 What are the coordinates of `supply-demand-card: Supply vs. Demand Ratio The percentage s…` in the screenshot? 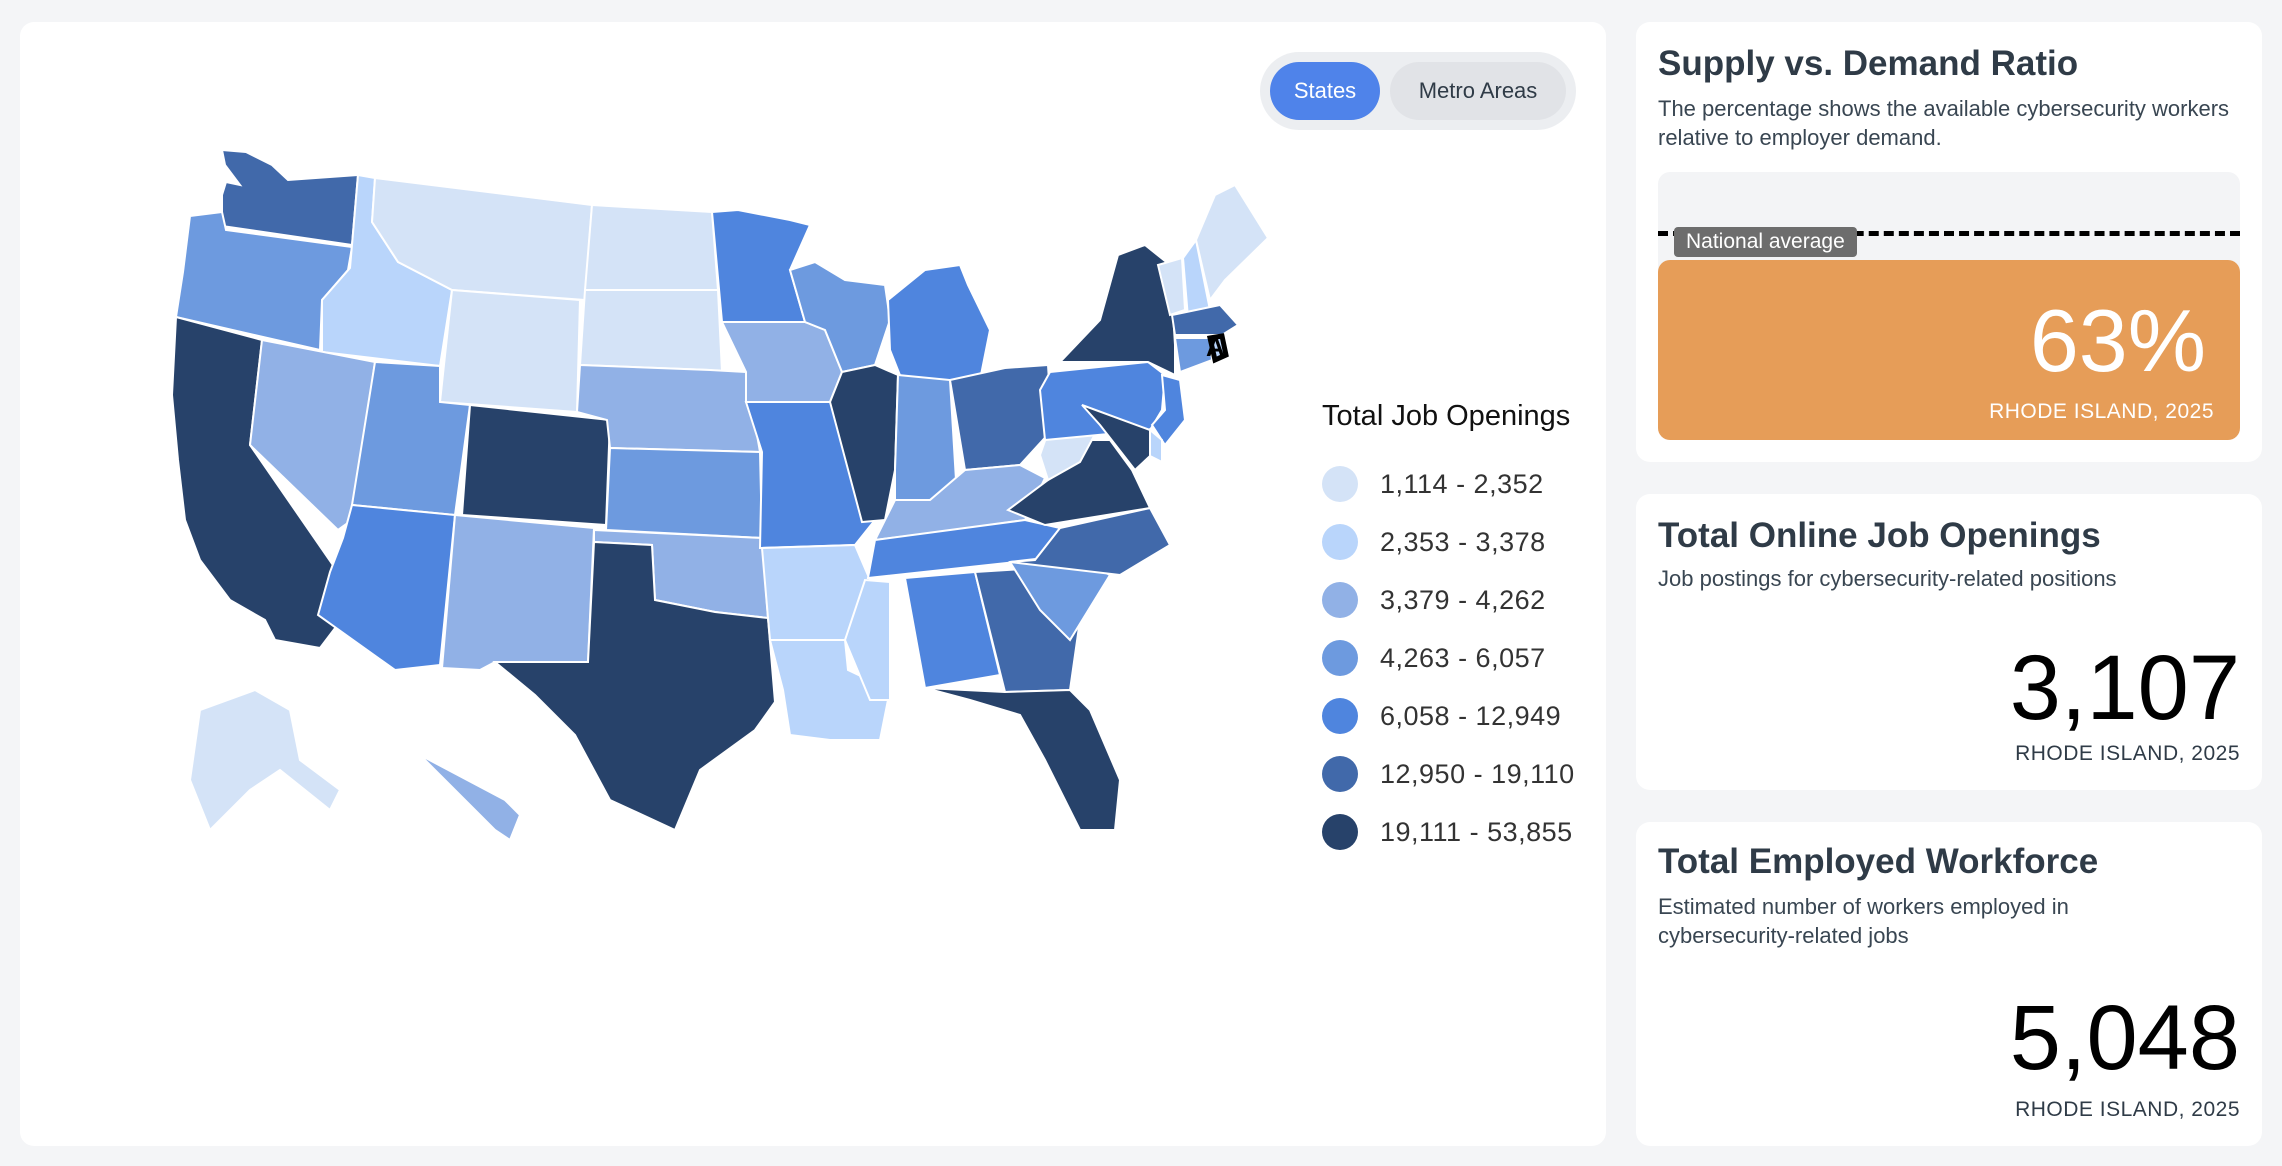 It's located at (1949, 242).